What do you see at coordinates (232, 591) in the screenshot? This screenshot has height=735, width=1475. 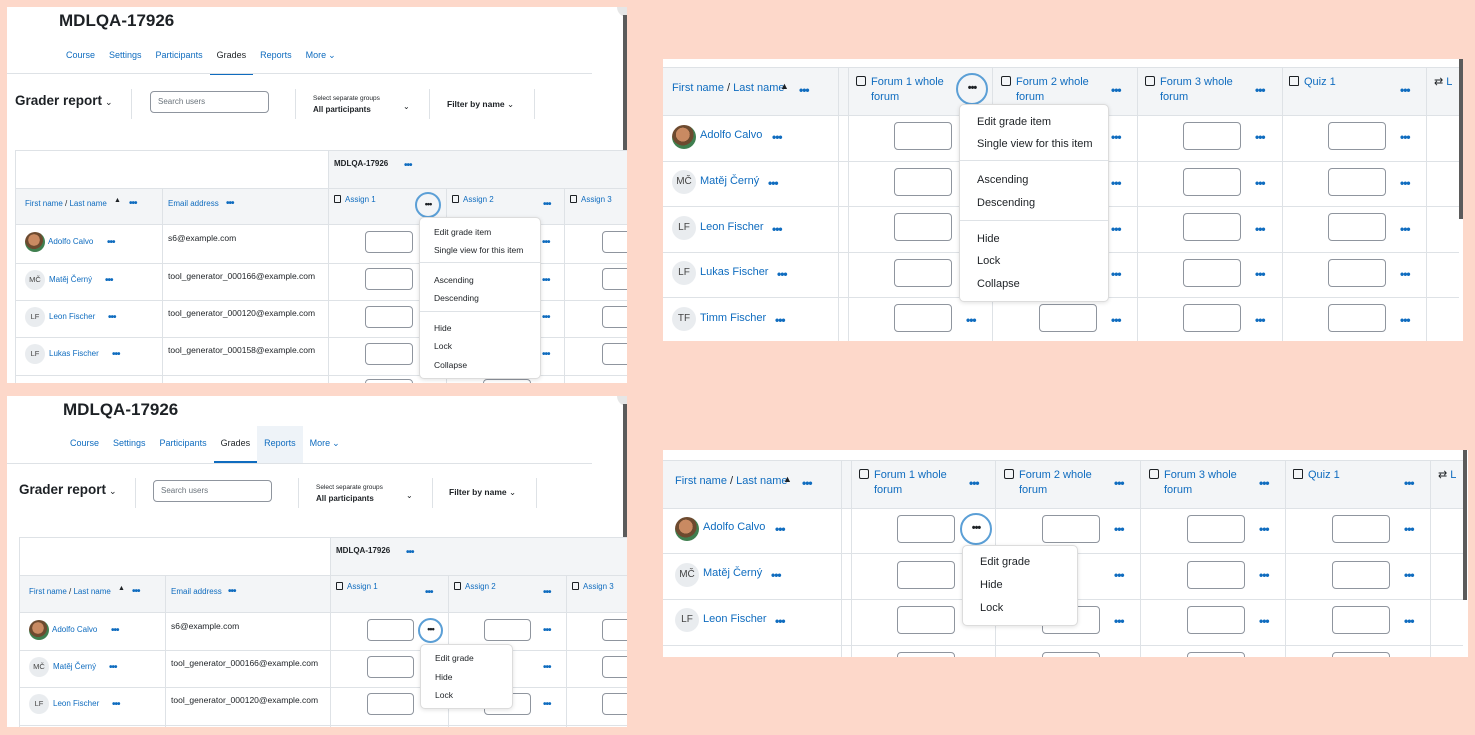 I see `email-actions-icon: •••` at bounding box center [232, 591].